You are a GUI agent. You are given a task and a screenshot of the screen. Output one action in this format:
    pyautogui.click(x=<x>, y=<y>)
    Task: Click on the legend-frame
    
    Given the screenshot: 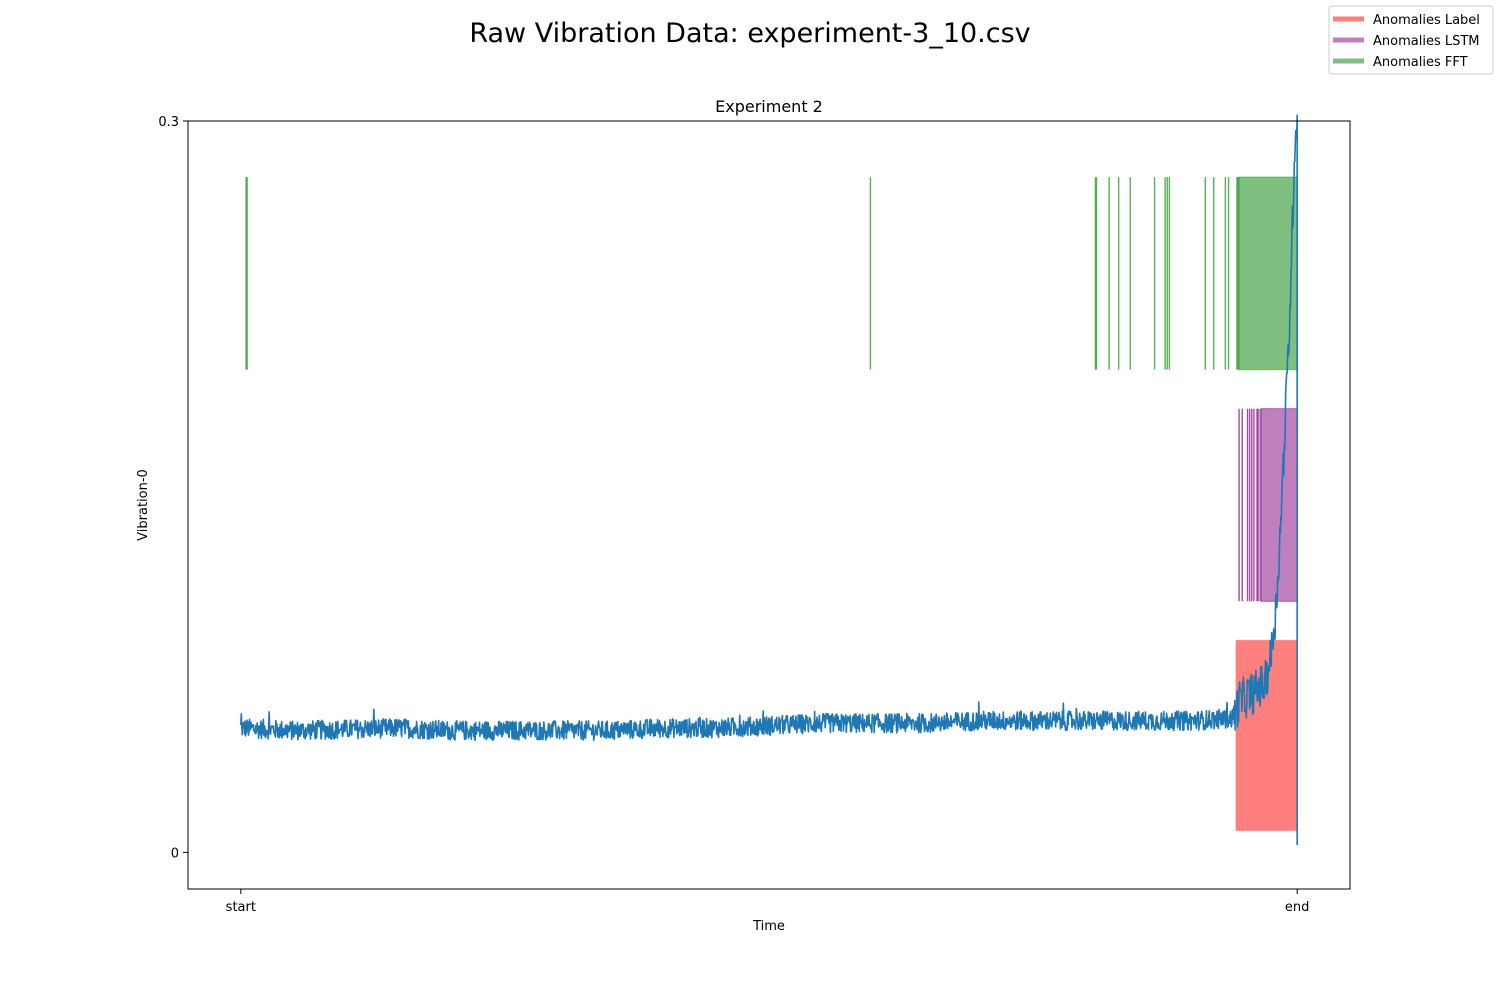 What is the action you would take?
    pyautogui.click(x=1411, y=40)
    